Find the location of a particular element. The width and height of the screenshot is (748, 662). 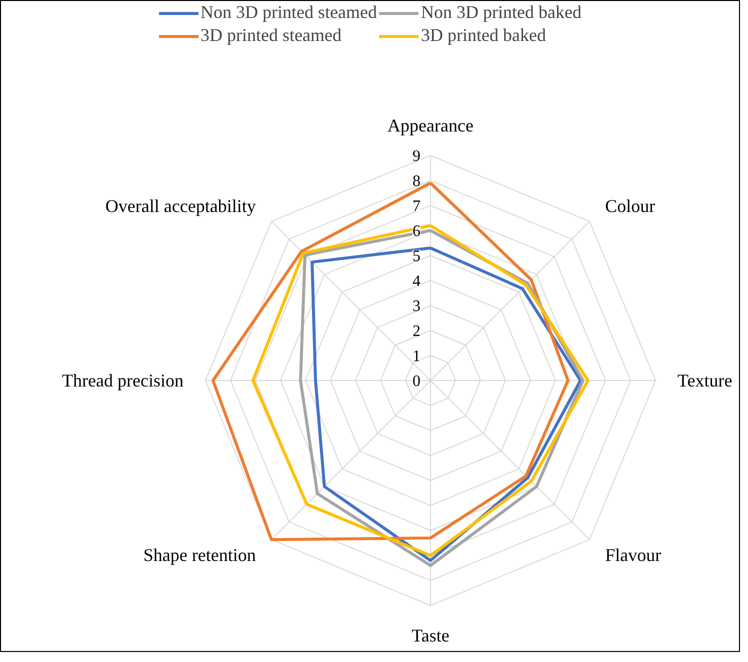

y-tick-label: 3 is located at coordinates (416, 306).